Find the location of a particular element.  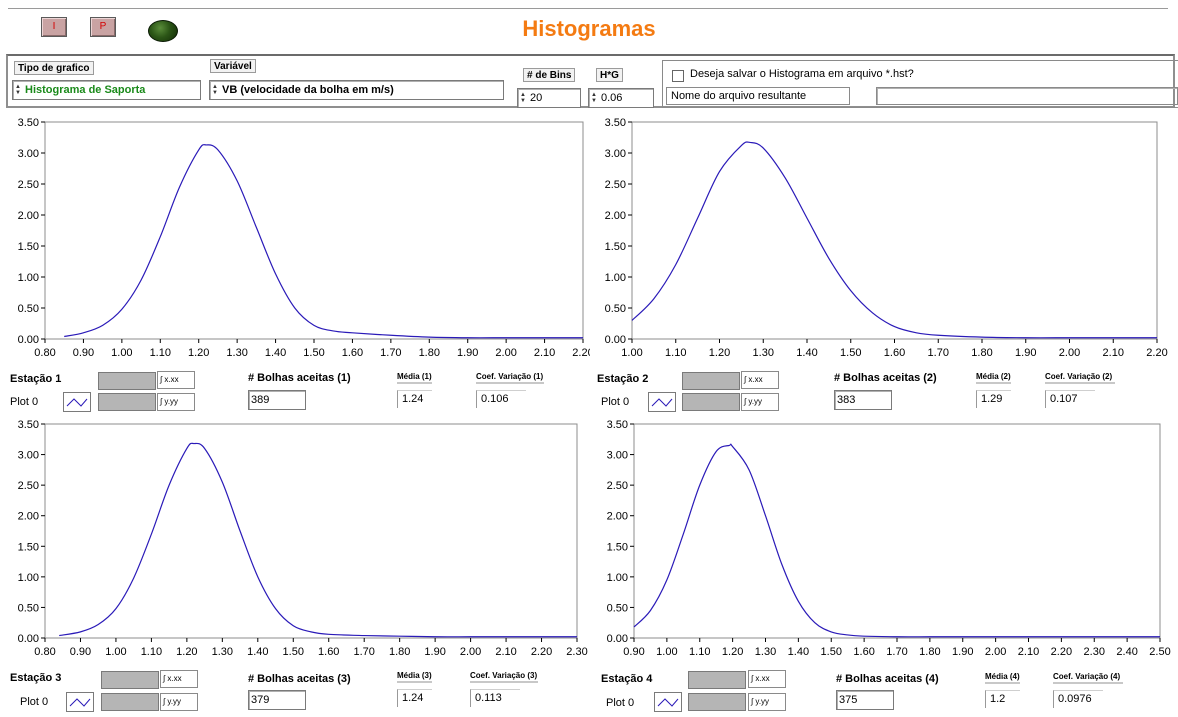

graph-2-x-format-button: ∫ x.xx is located at coordinates (760, 380).